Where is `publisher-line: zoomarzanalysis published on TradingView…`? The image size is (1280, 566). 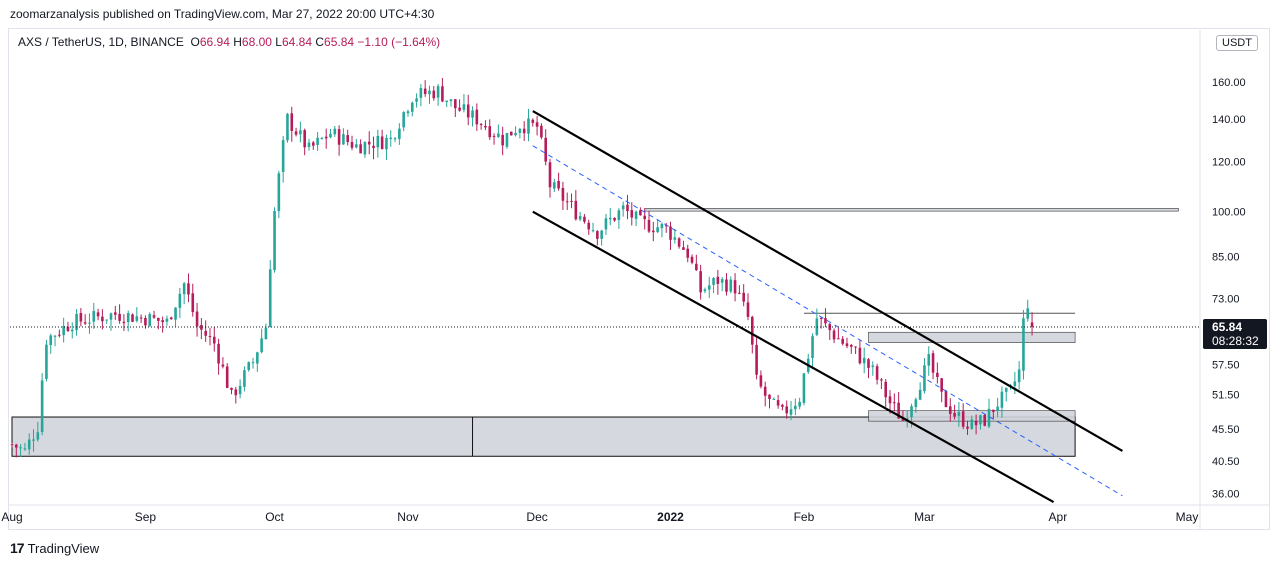 publisher-line: zoomarzanalysis published on TradingView… is located at coordinates (222, 14).